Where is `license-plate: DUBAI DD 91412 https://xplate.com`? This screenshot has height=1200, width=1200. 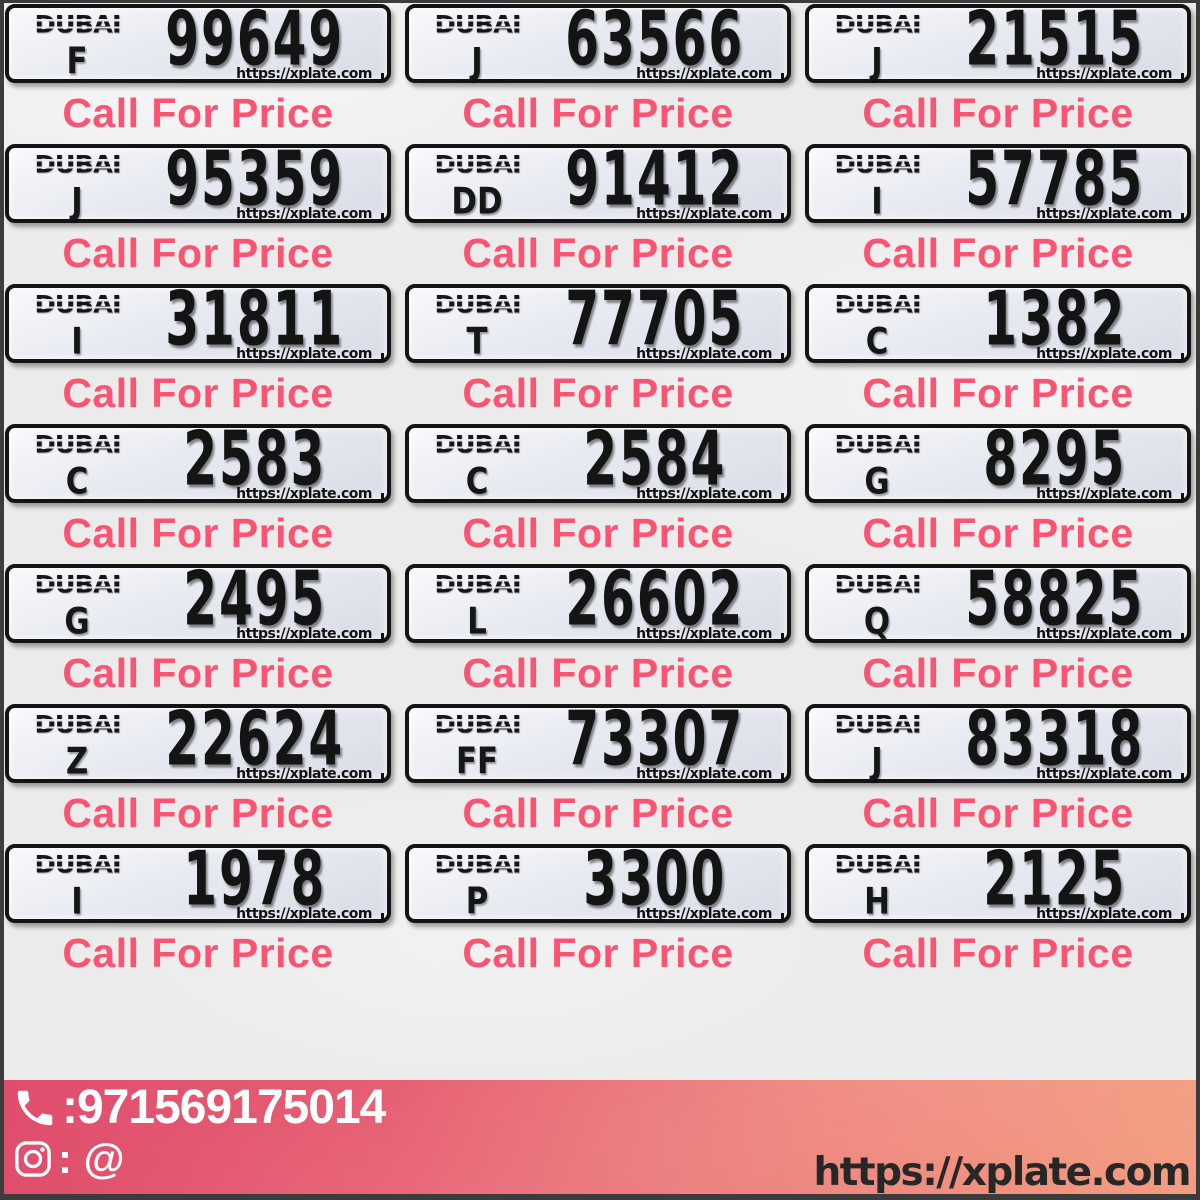
license-plate: DUBAI DD 91412 https://xplate.com is located at coordinates (598, 182).